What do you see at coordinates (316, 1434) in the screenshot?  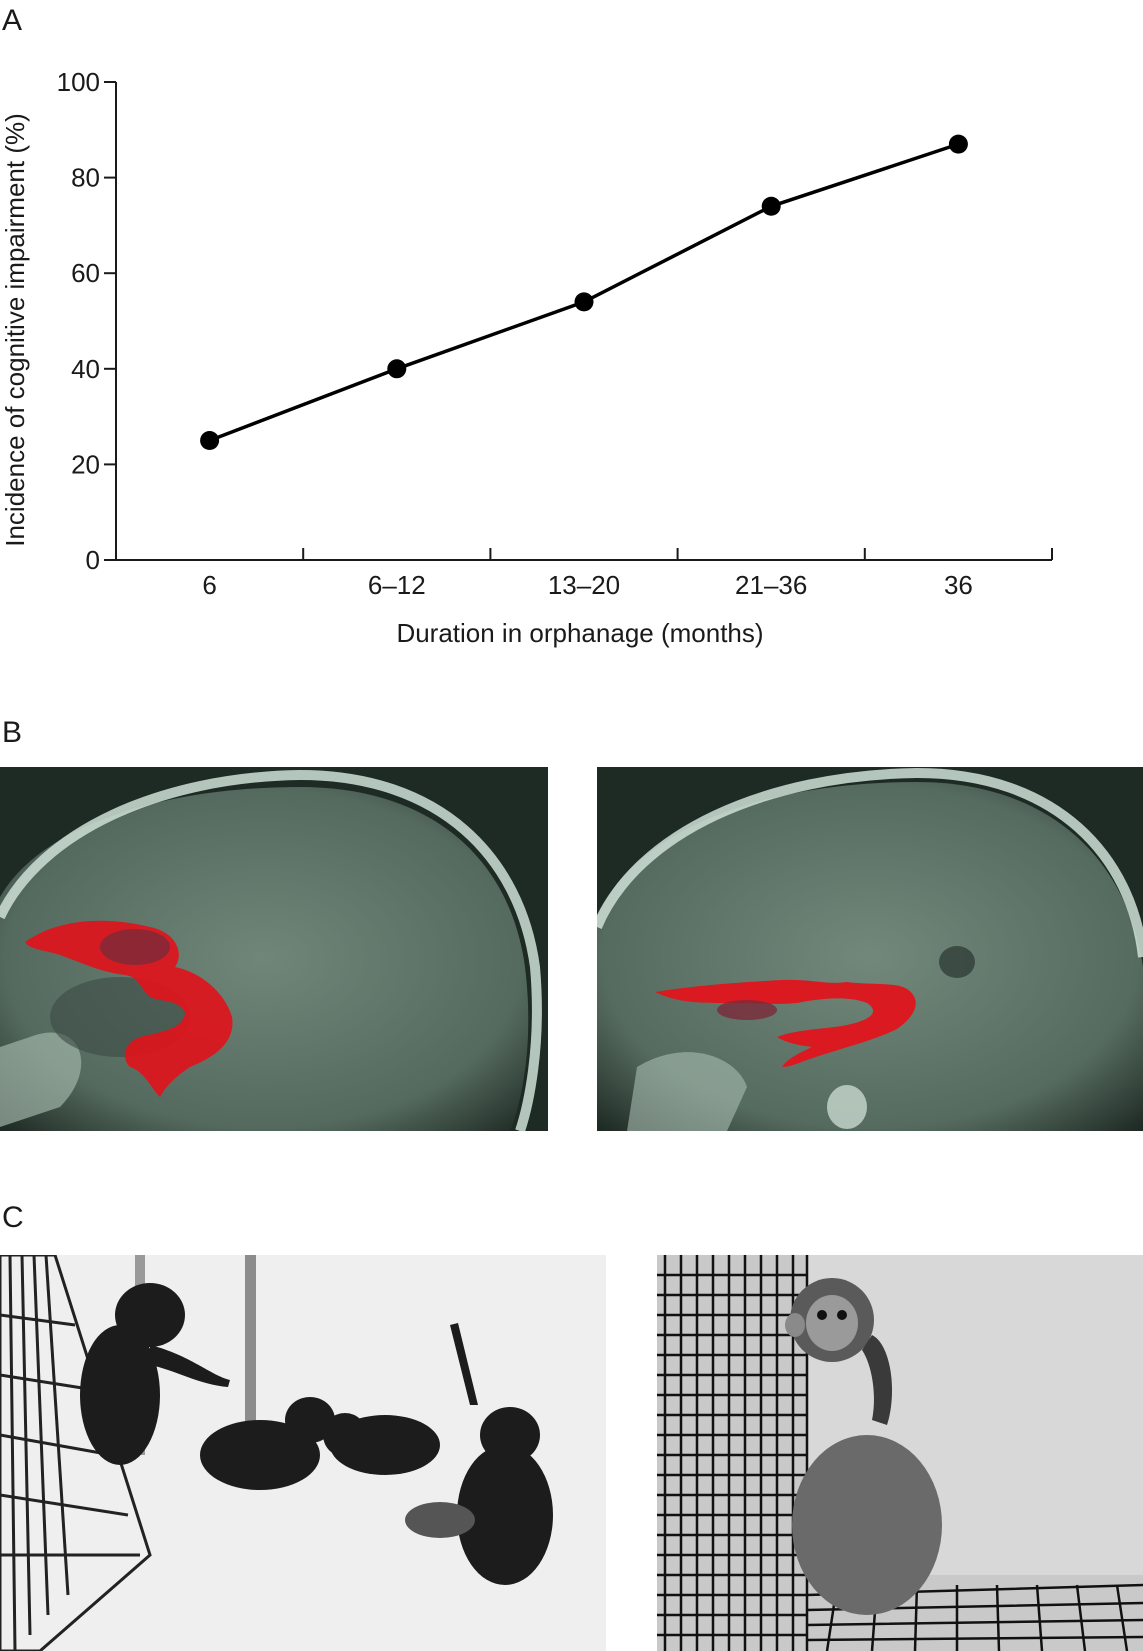 I see `monkeys-silhouettes` at bounding box center [316, 1434].